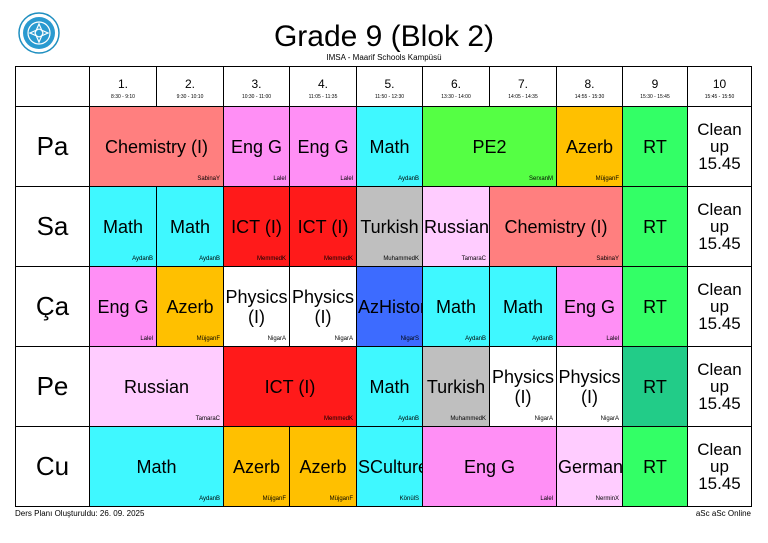 This screenshot has height=543, width=768. What do you see at coordinates (589, 83) in the screenshot?
I see `period-number: 8.` at bounding box center [589, 83].